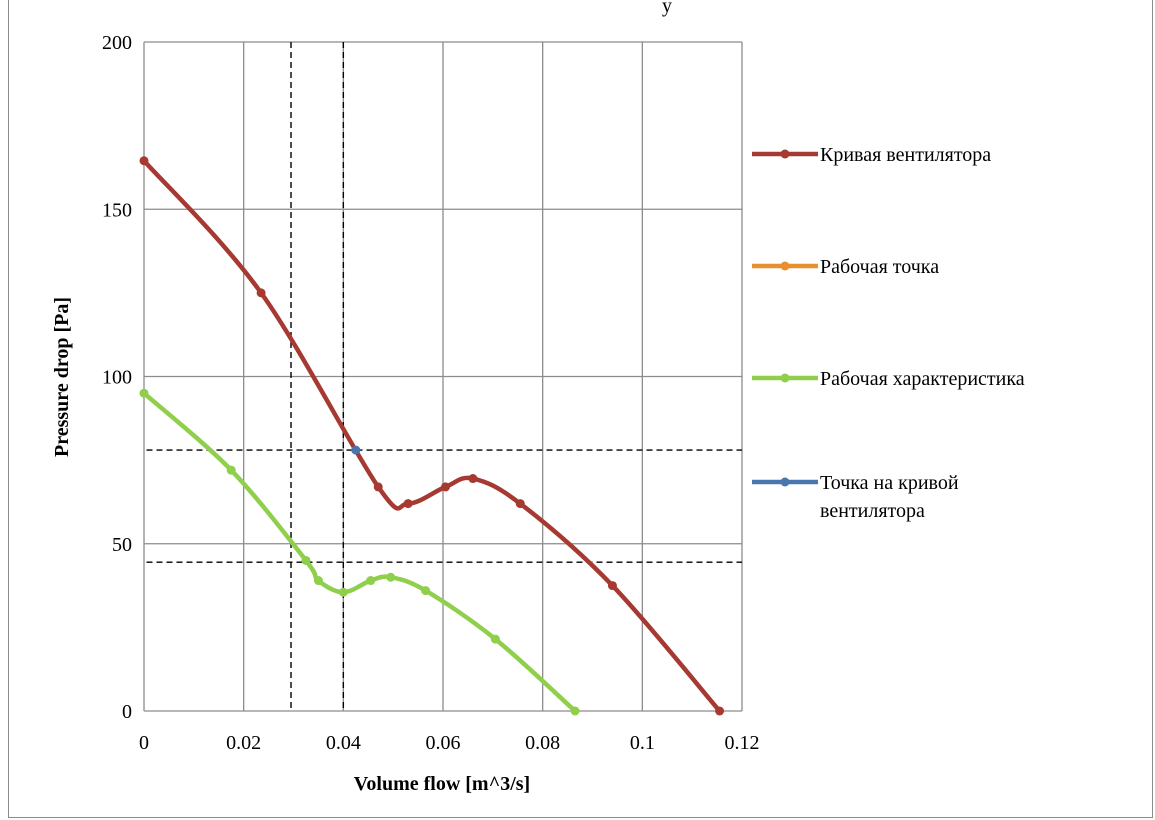  What do you see at coordinates (905, 155) in the screenshot?
I see `legend-label: Кривая вентилятора` at bounding box center [905, 155].